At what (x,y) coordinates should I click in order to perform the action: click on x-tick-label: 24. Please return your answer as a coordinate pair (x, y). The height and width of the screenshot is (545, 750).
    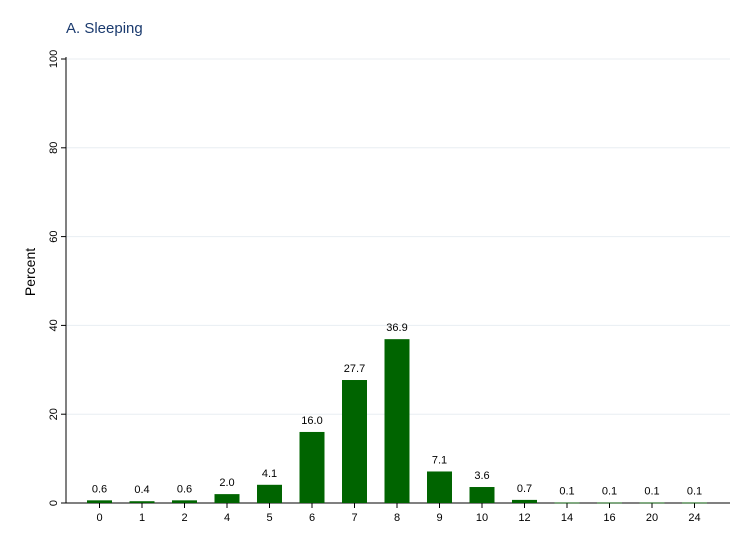
    Looking at the image, I should click on (694, 518).